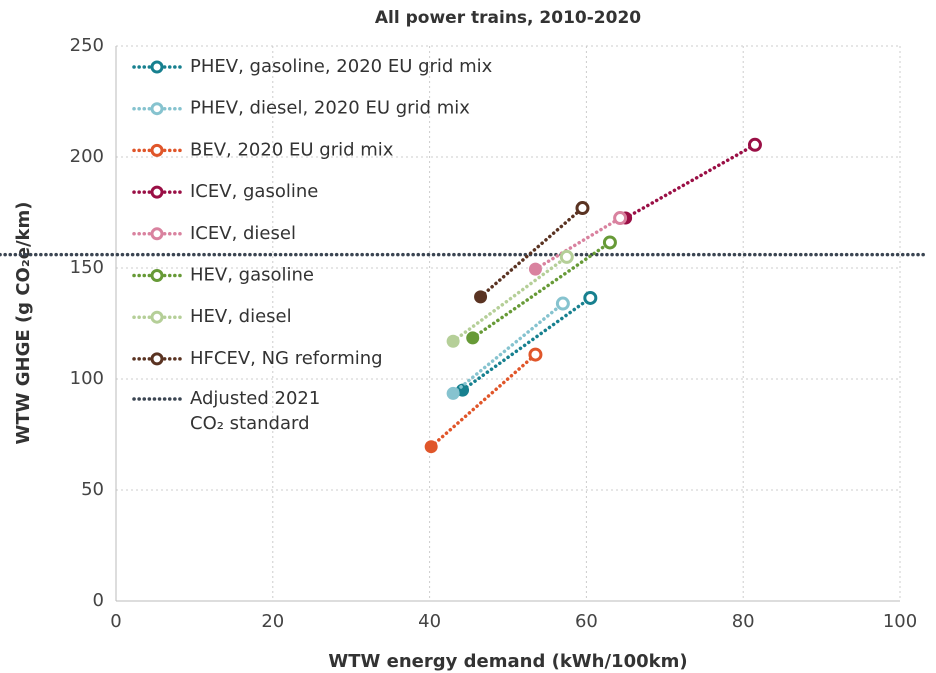 The width and height of the screenshot is (936, 673). I want to click on legend-label: HEV, gasoline, so click(252, 275).